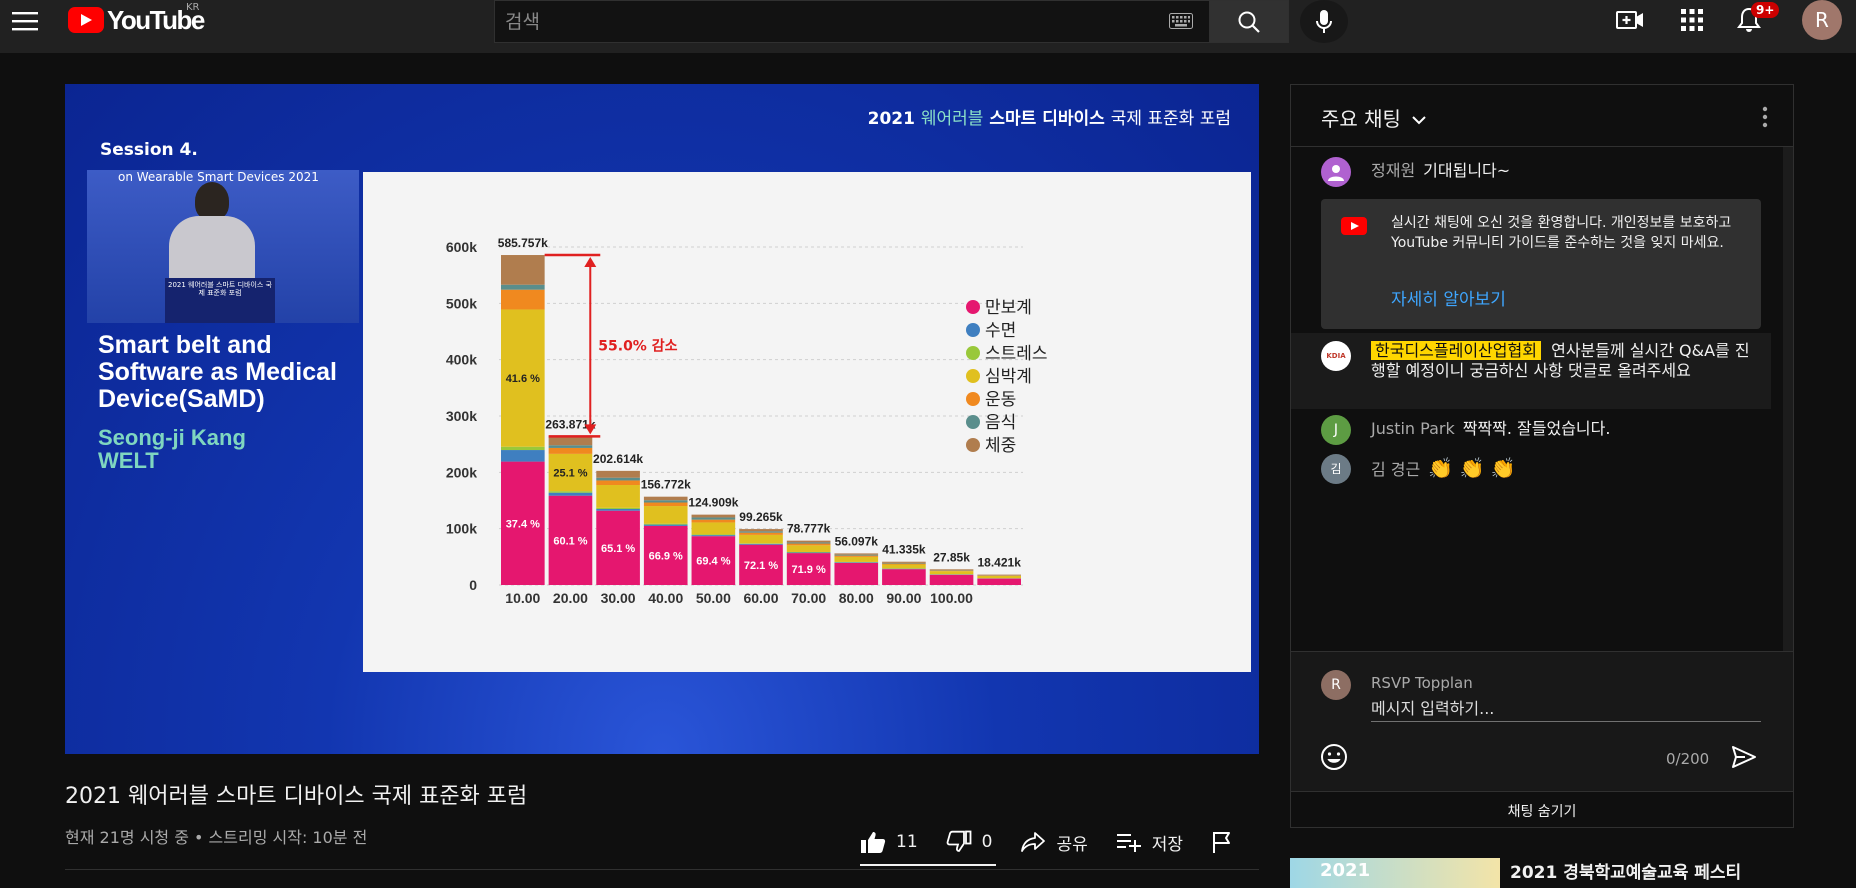 The image size is (1856, 888). I want to click on chat-author: 한국디스플레이산업협회, so click(1456, 350).